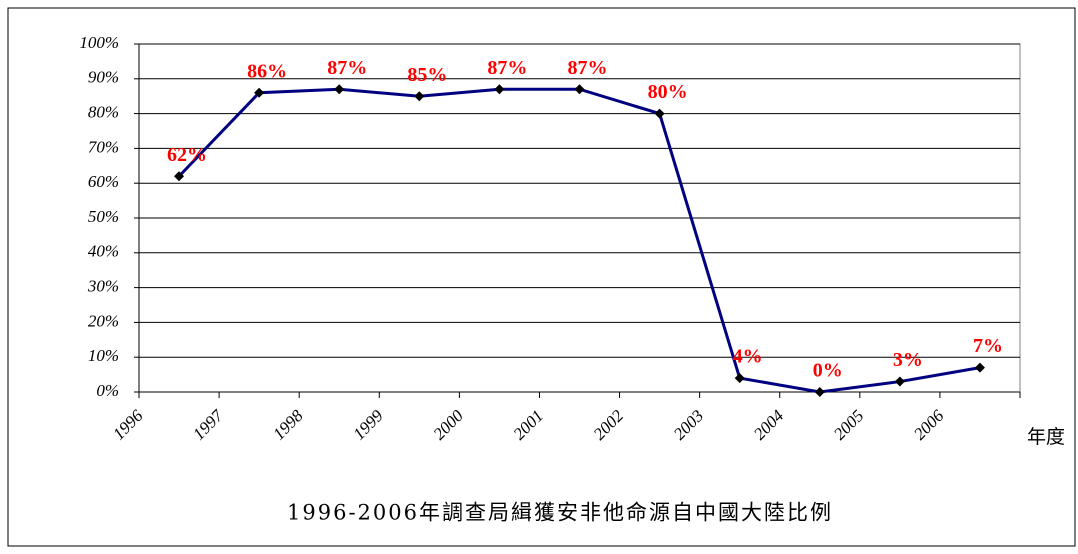  I want to click on data-label: 62%, so click(187, 155).